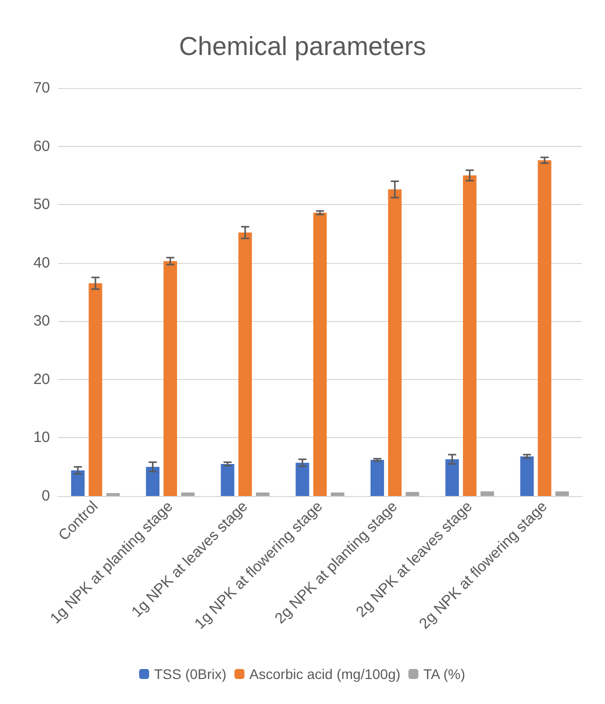  What do you see at coordinates (41, 379) in the screenshot?
I see `y-tick-label: 20` at bounding box center [41, 379].